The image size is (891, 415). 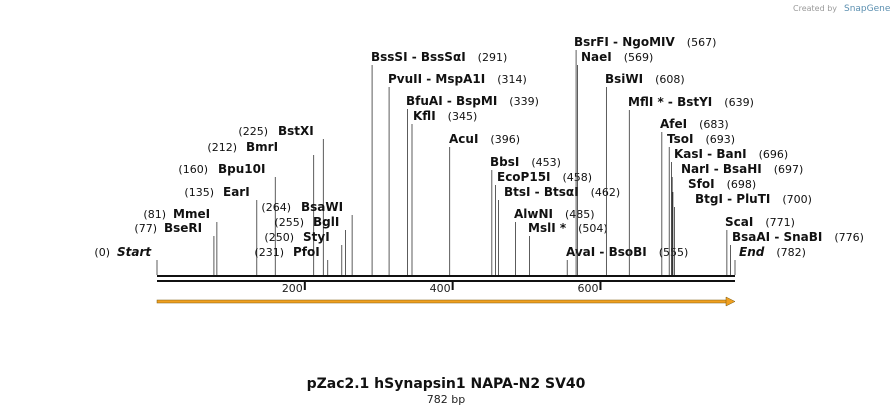 What do you see at coordinates (752, 252) in the screenshot?
I see `enzyme-name: End` at bounding box center [752, 252].